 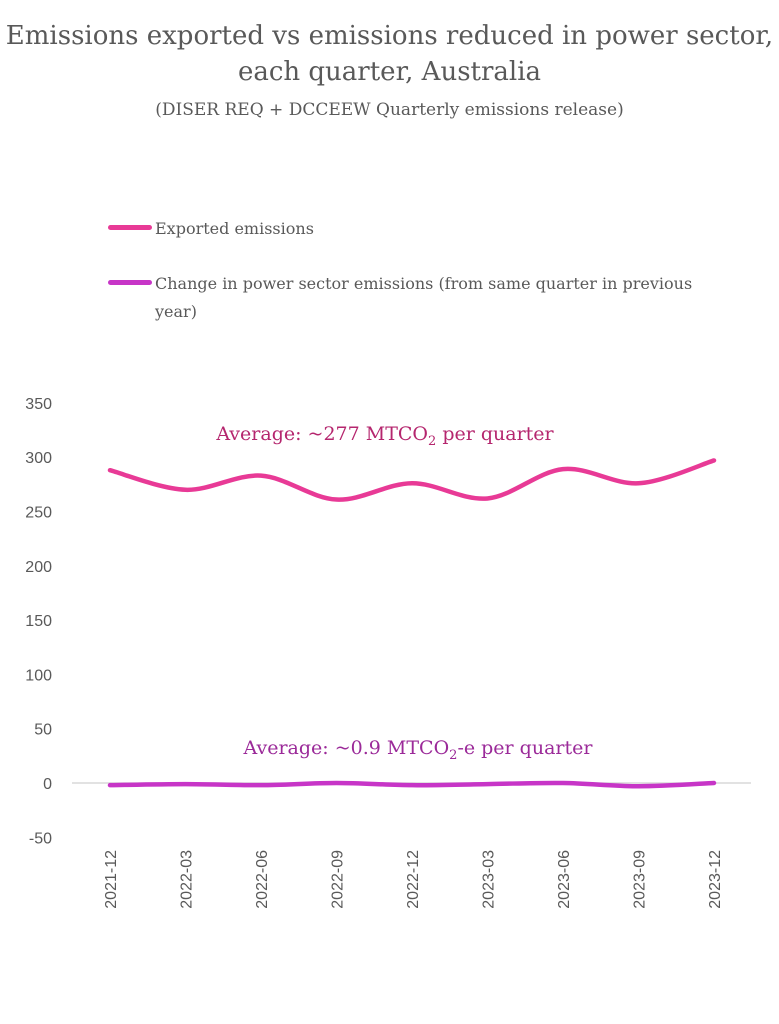 What do you see at coordinates (412, 480) in the screenshot?
I see `series-line-exported` at bounding box center [412, 480].